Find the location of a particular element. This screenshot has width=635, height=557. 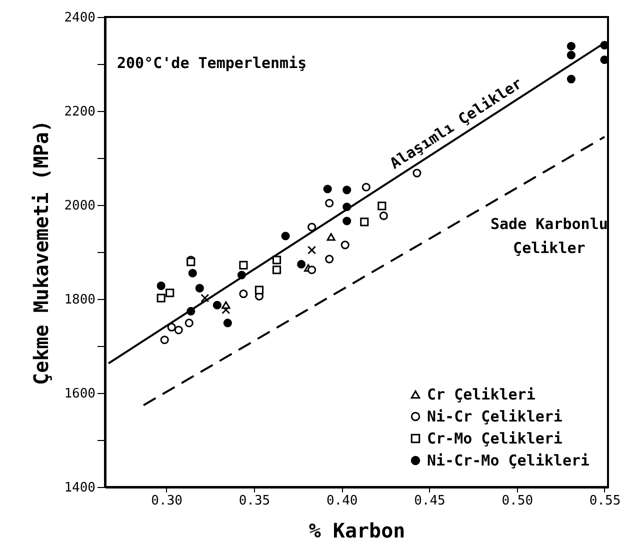

series-label: Sade Karbonlu Çelikler is located at coordinates (549, 236).